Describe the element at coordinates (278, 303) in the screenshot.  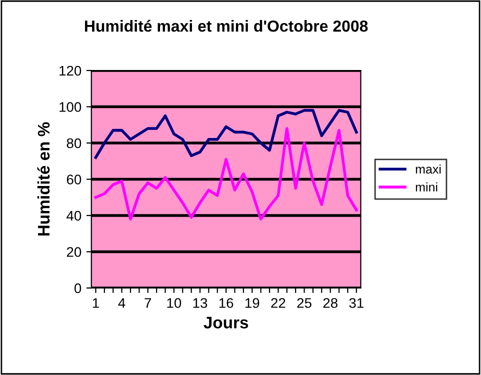
I see `x-tick-label: 22` at that location.